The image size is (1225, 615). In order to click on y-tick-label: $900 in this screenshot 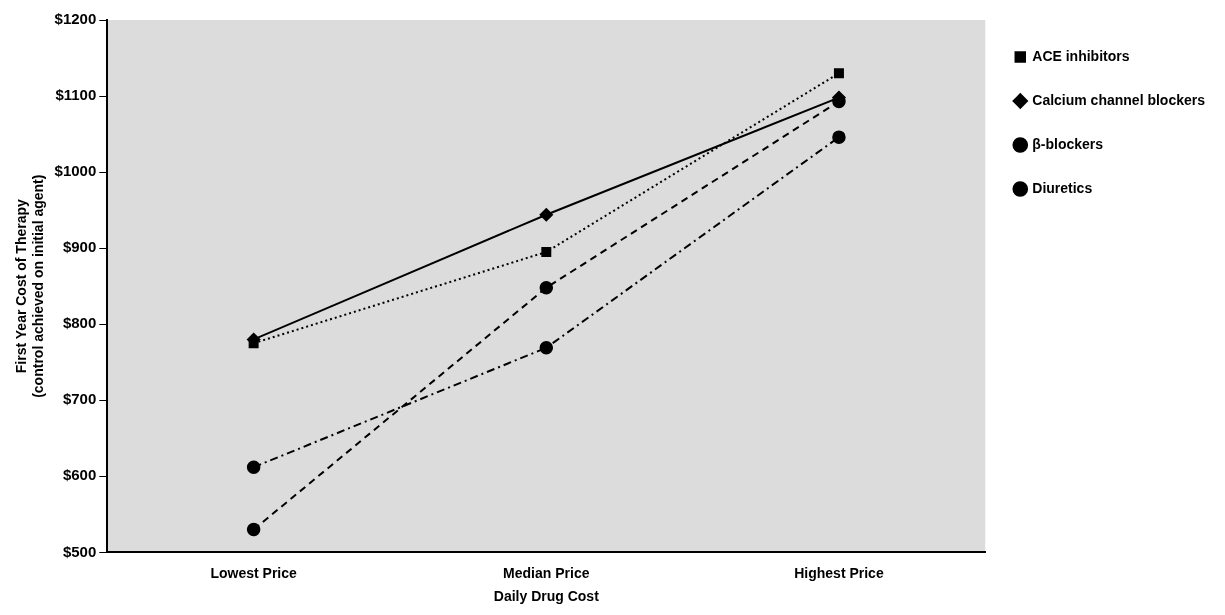, I will do `click(79, 247)`.